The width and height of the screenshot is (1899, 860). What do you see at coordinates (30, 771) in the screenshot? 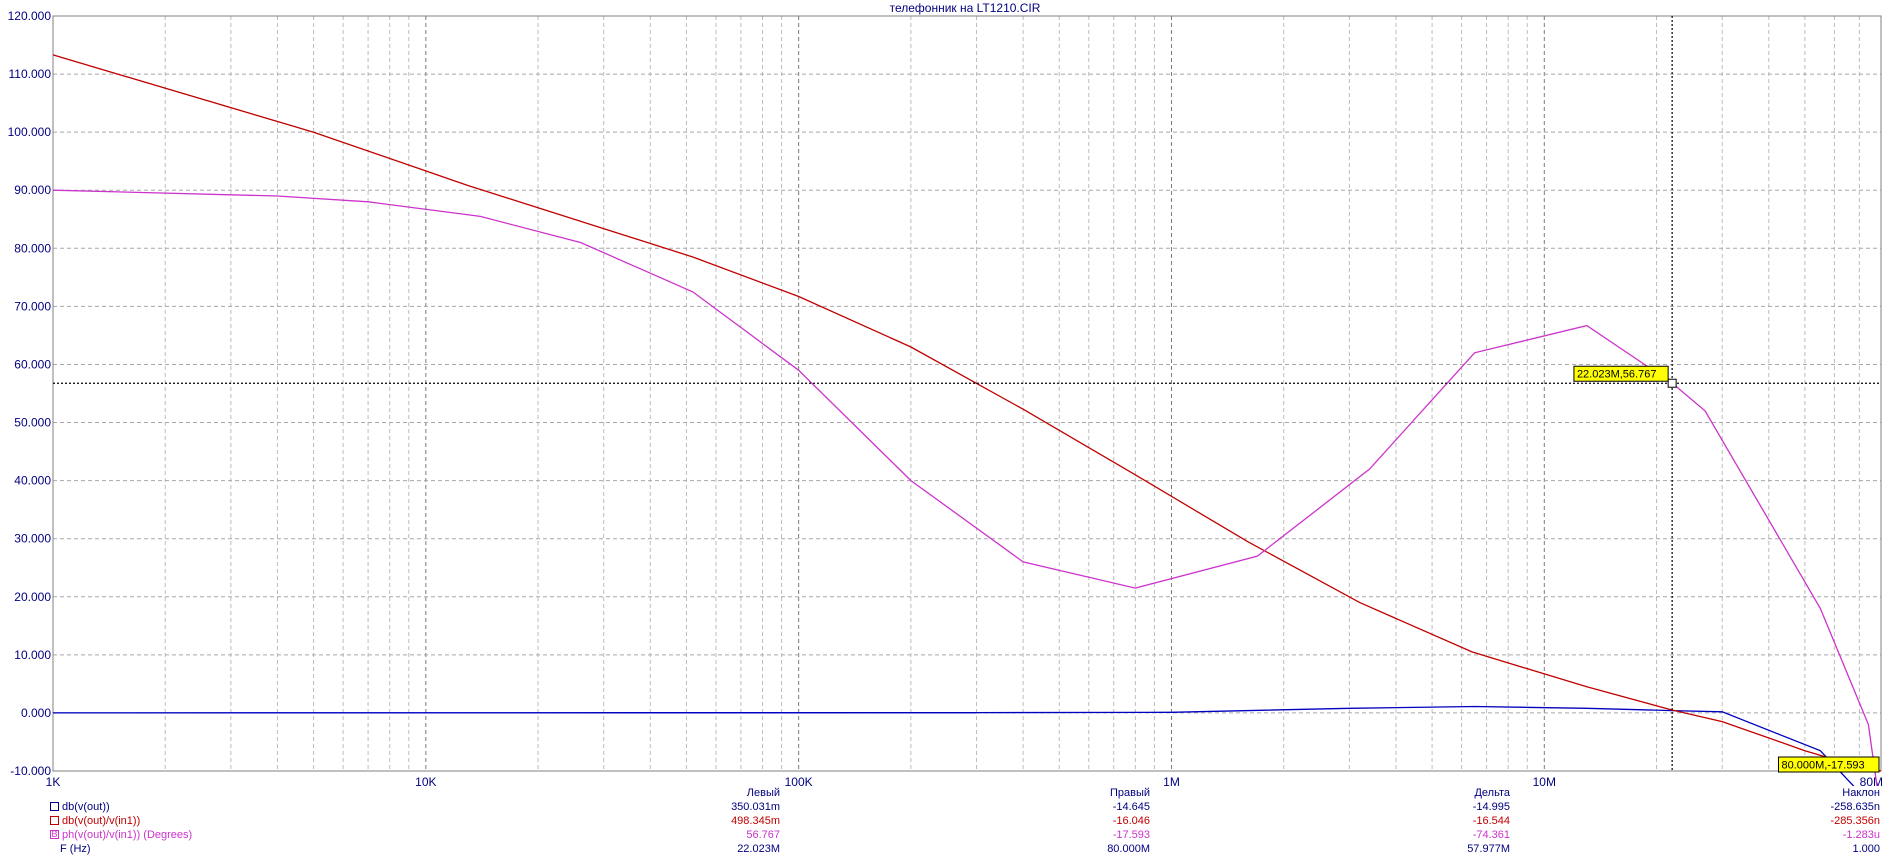
I see `y-tick-label: -10.000` at bounding box center [30, 771].